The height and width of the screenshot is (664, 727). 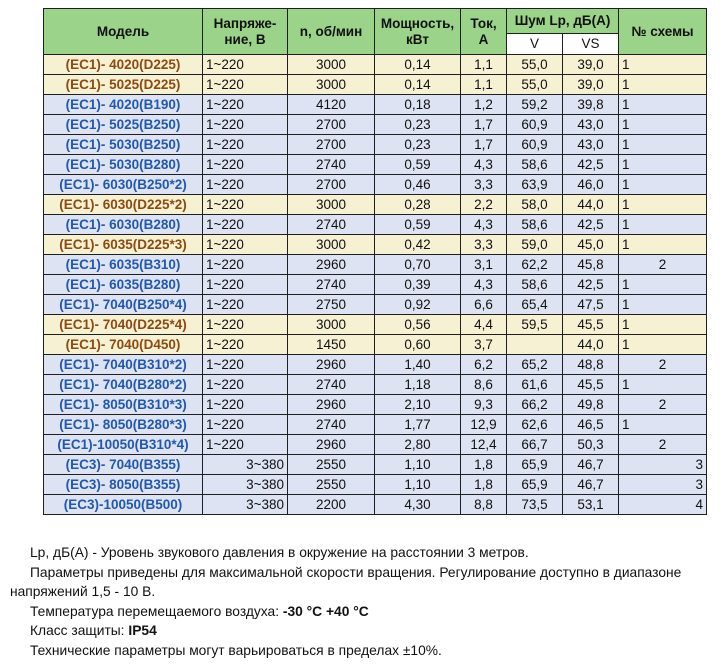 What do you see at coordinates (534, 64) in the screenshot?
I see `cell-noise-v: 55,0` at bounding box center [534, 64].